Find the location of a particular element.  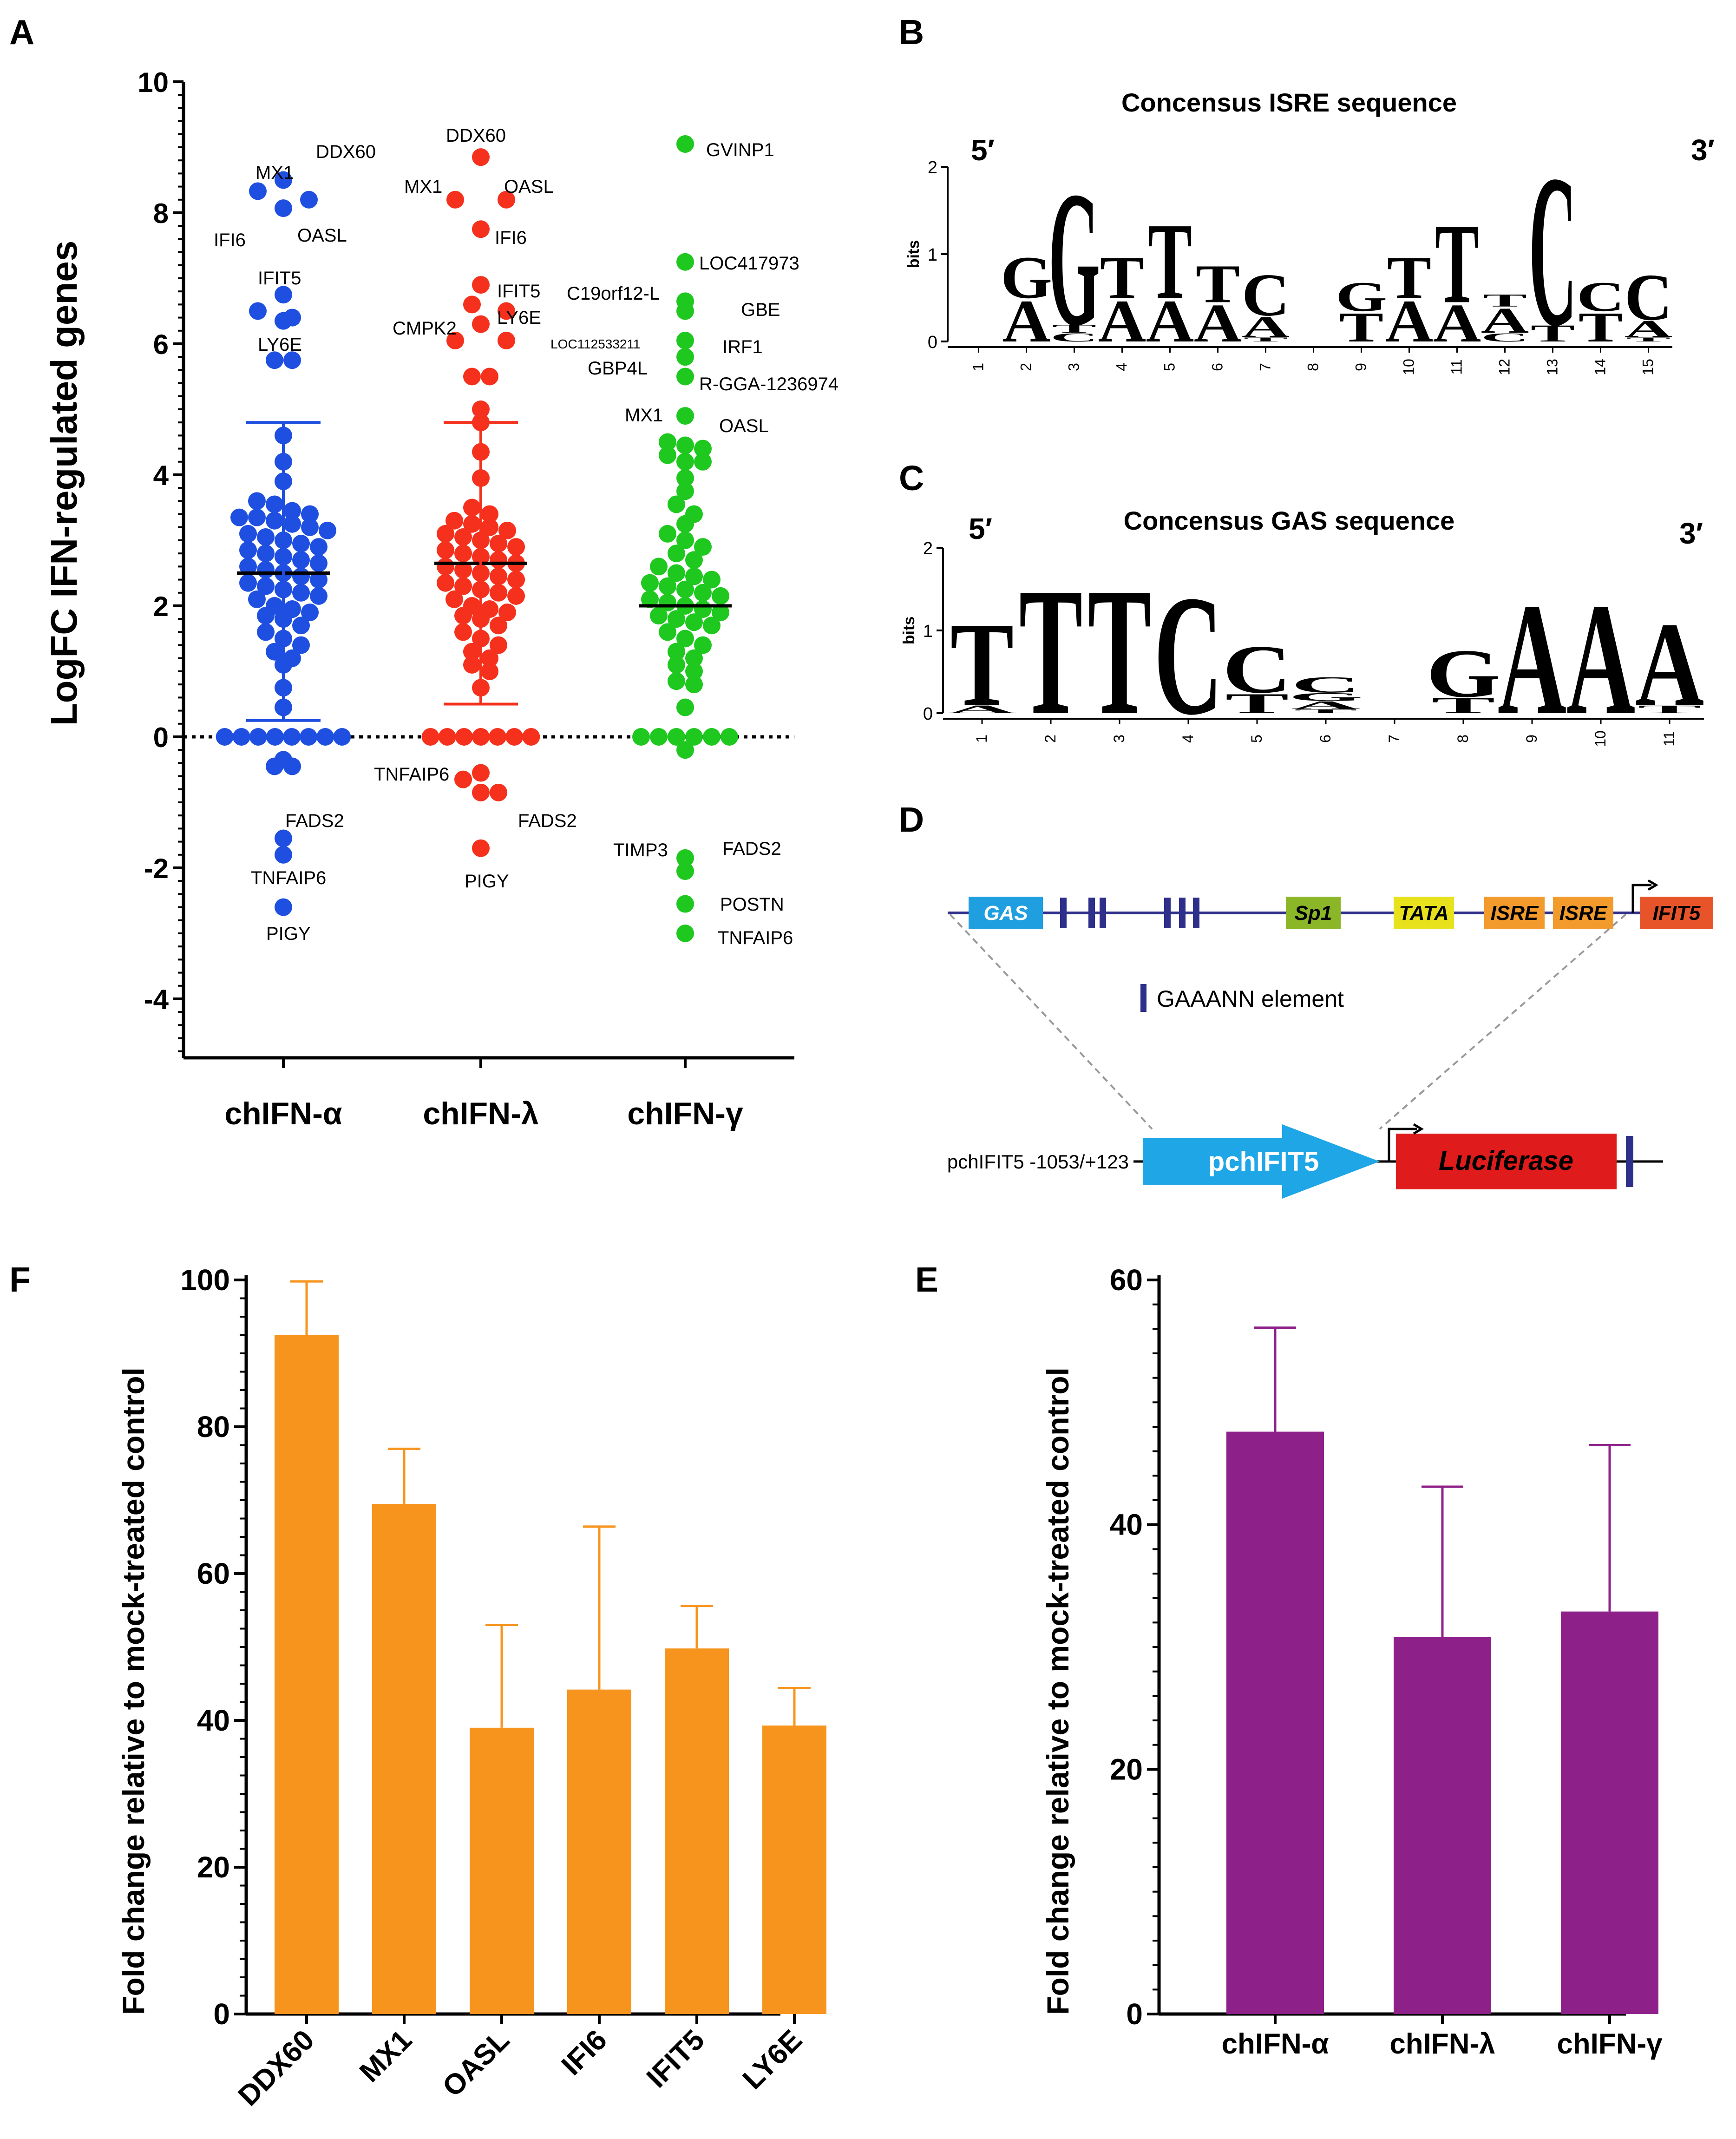

point-label: DDX60 is located at coordinates (476, 135).